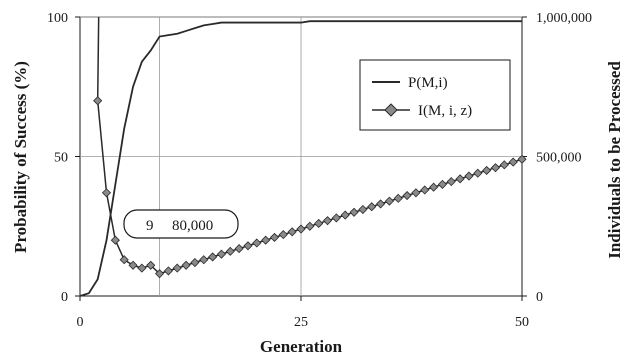  Describe the element at coordinates (61, 158) in the screenshot. I see `y-left-tick-label: 50` at that location.